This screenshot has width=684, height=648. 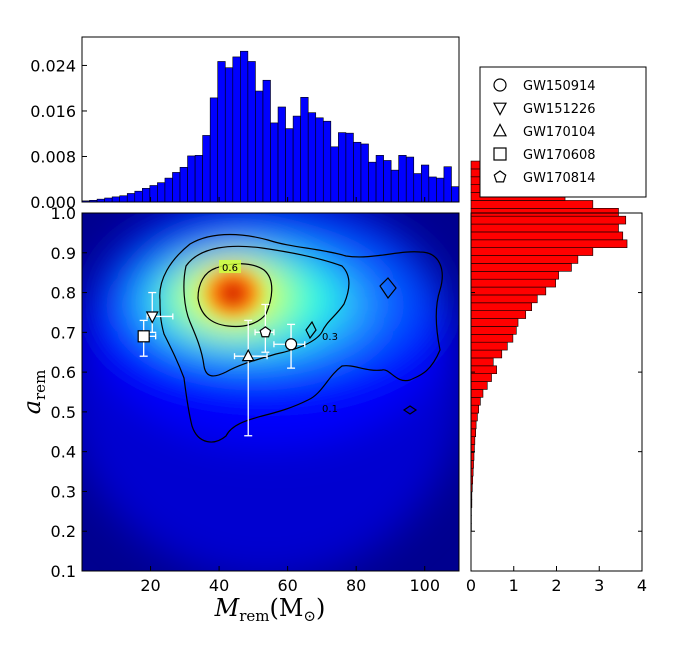 I want to click on event-marker-gw170104, so click(x=248, y=355).